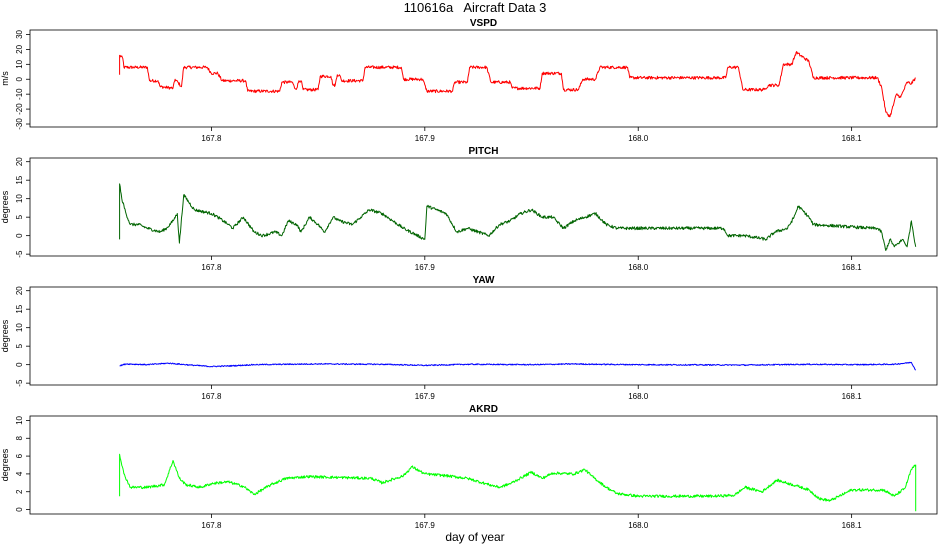  I want to click on y-tick-label: 4, so click(19, 473).